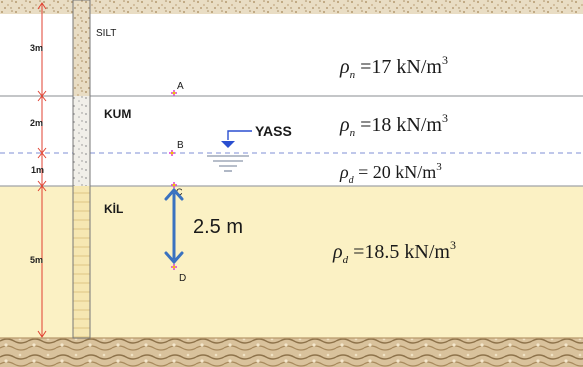 Image resolution: width=583 pixels, height=367 pixels. What do you see at coordinates (174, 93) in the screenshot?
I see `point-marker-a` at bounding box center [174, 93].